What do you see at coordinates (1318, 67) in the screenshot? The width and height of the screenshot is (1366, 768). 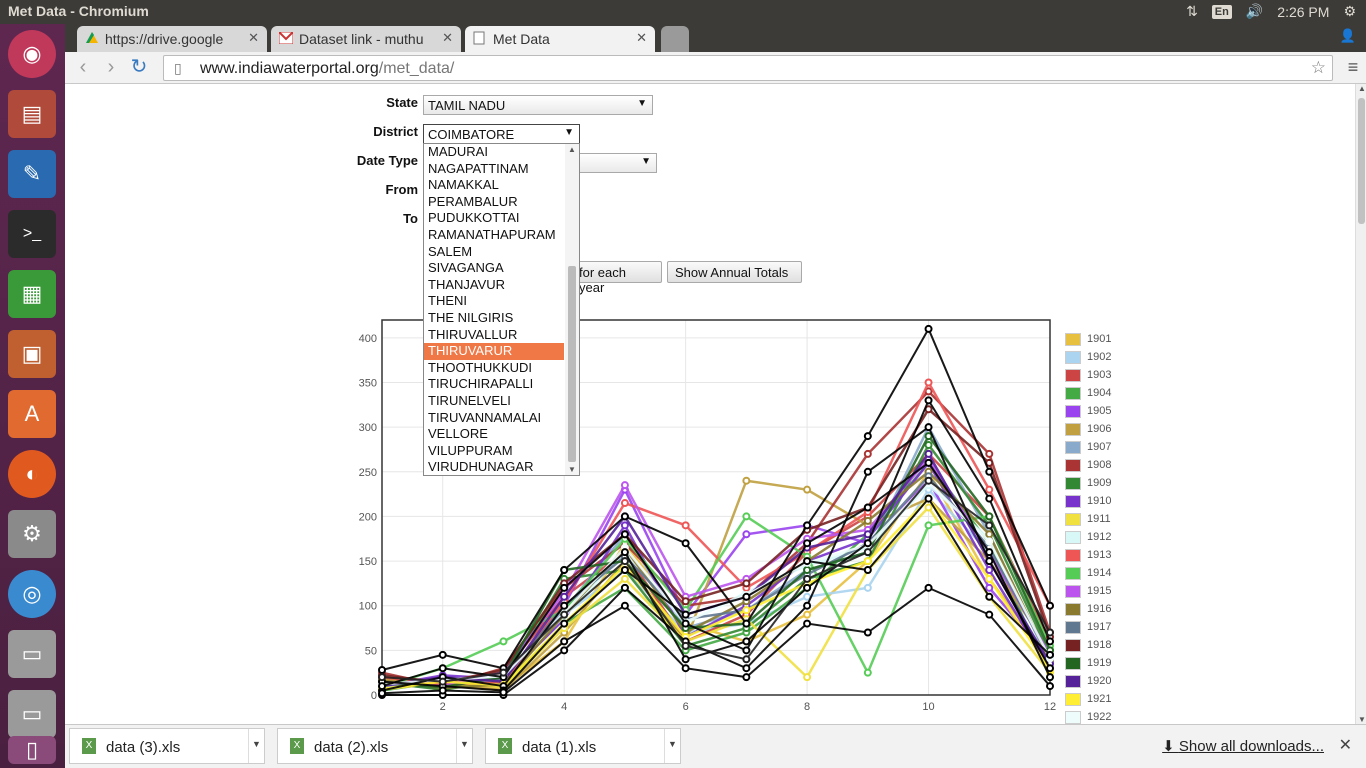 I see `star-icon: ☆` at bounding box center [1318, 67].